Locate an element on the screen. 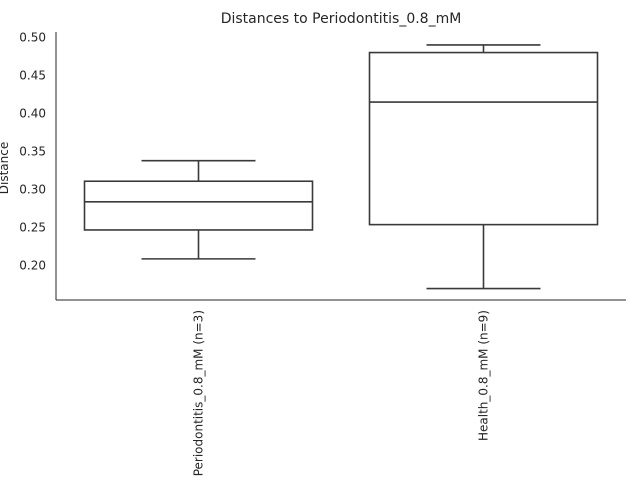  y-ticks: 0.20 0.25 0.30 0.35 0.40 0.45 0.50 is located at coordinates (32, 151).